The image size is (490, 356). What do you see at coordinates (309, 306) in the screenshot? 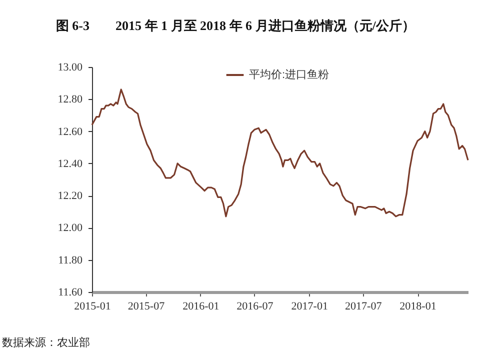
I see `x-tick-label: 2017-01` at bounding box center [309, 306].